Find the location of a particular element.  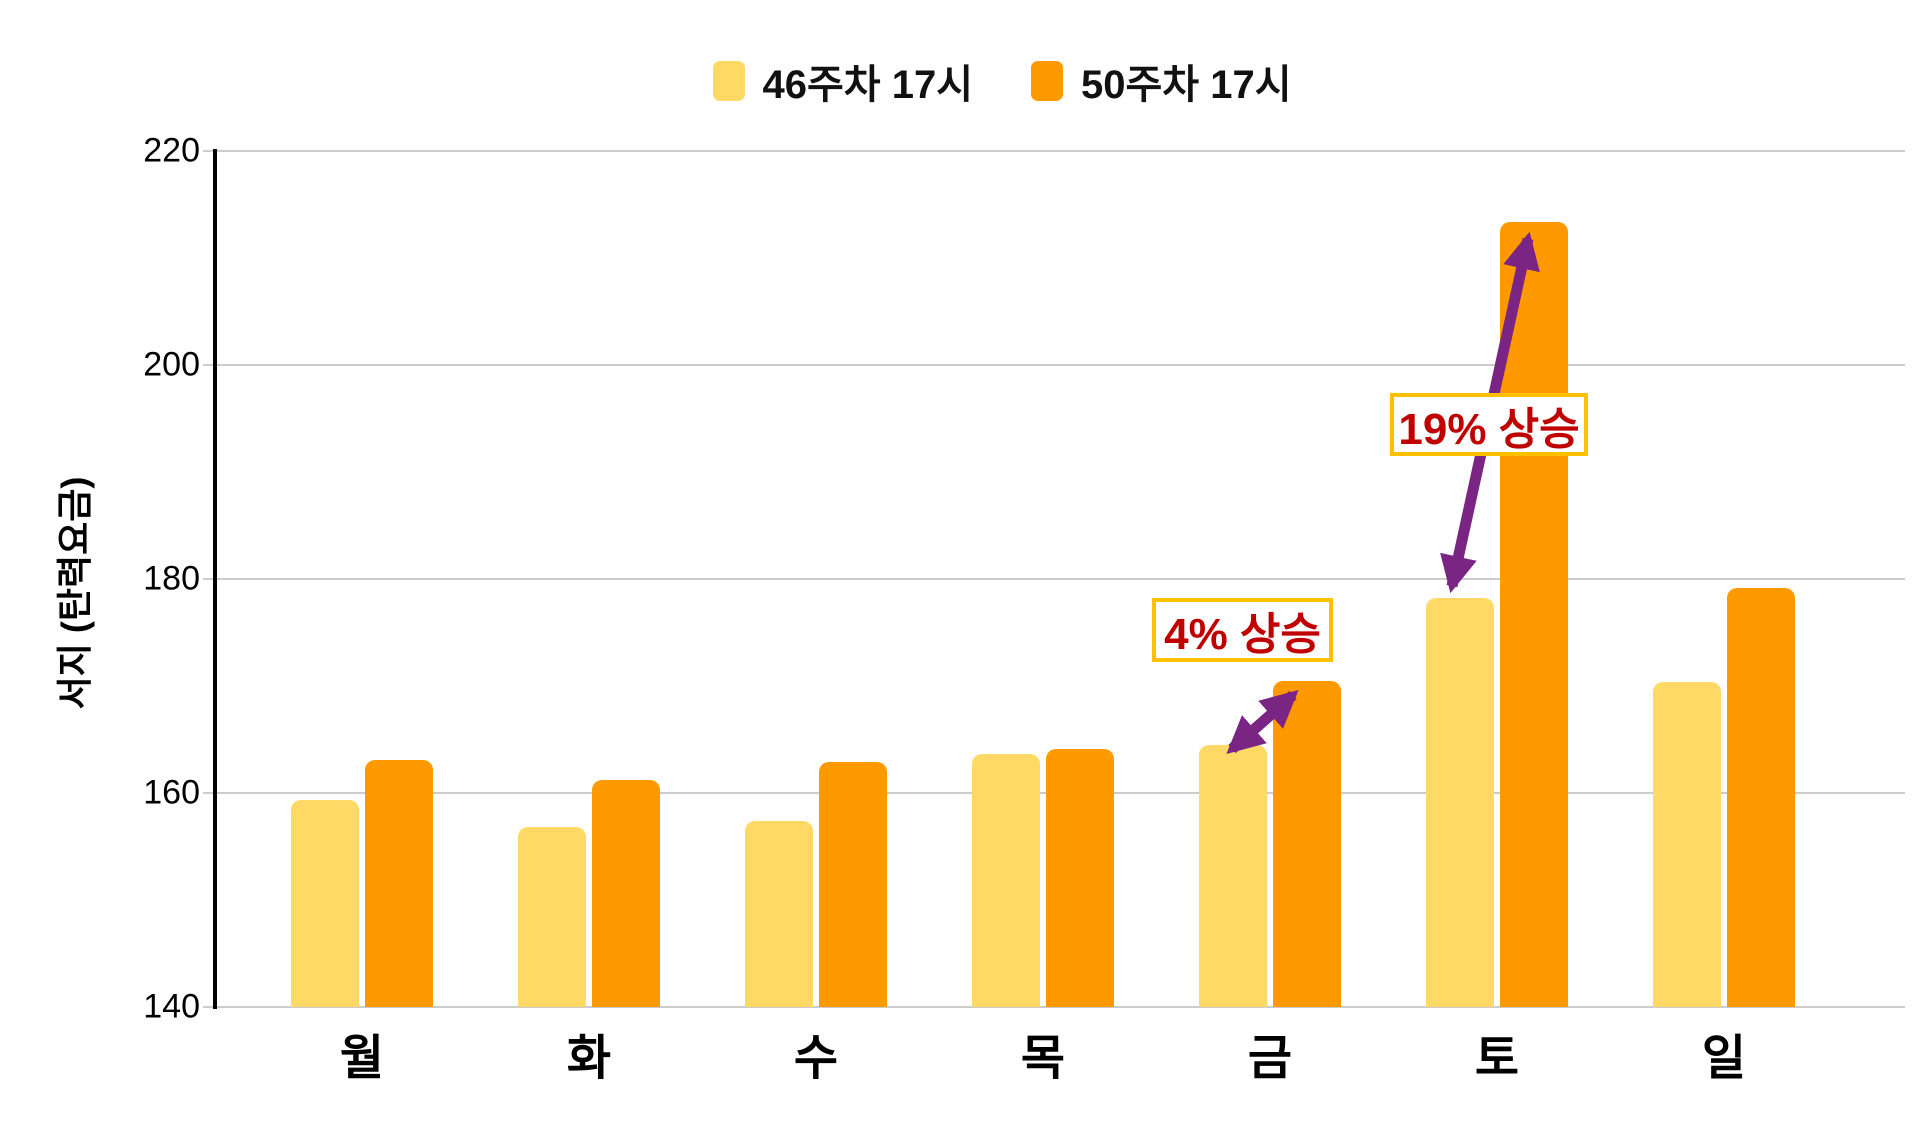

bar-46주차 17시-금 is located at coordinates (1233, 875).